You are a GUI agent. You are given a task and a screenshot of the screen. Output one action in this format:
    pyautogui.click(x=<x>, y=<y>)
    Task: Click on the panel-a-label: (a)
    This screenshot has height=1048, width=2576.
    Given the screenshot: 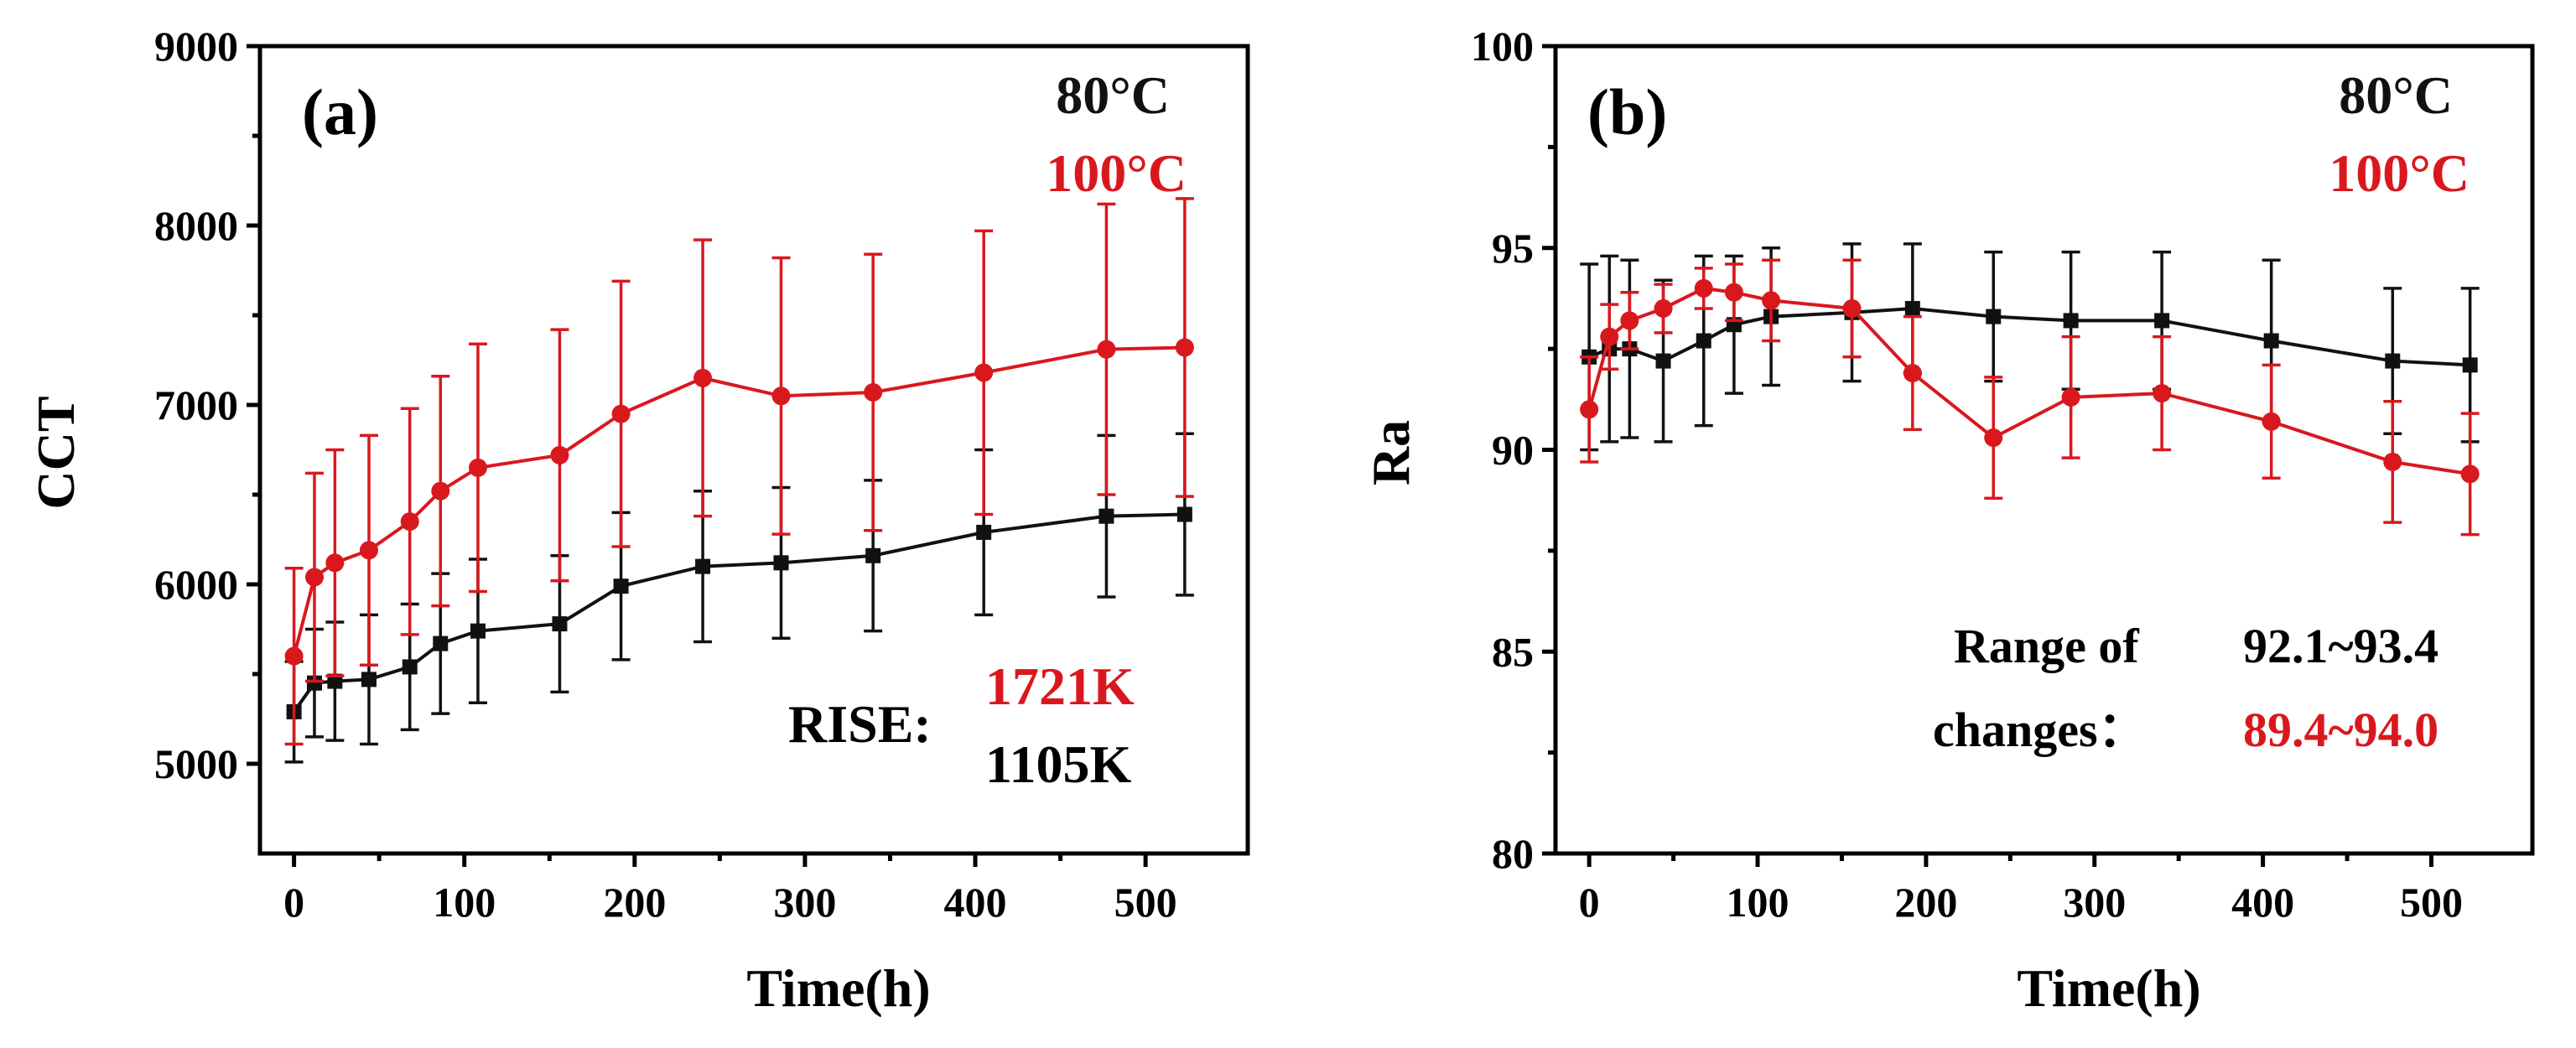 What is the action you would take?
    pyautogui.click(x=340, y=111)
    